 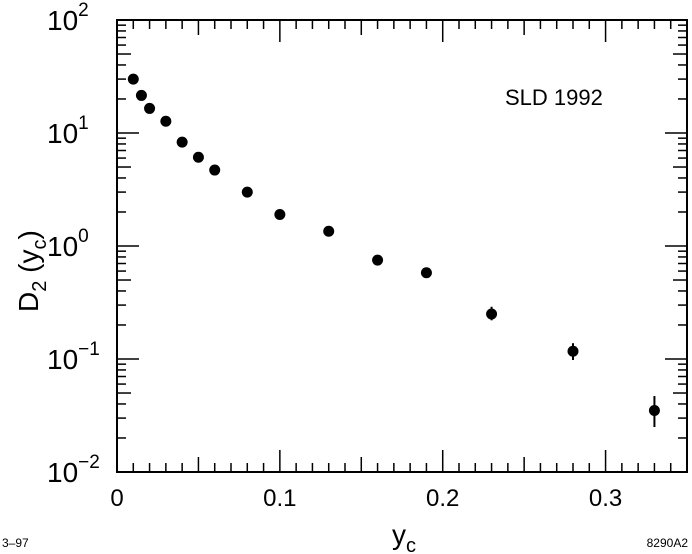 What do you see at coordinates (32, 271) in the screenshot?
I see `y-axis-label: D2 (yc)` at bounding box center [32, 271].